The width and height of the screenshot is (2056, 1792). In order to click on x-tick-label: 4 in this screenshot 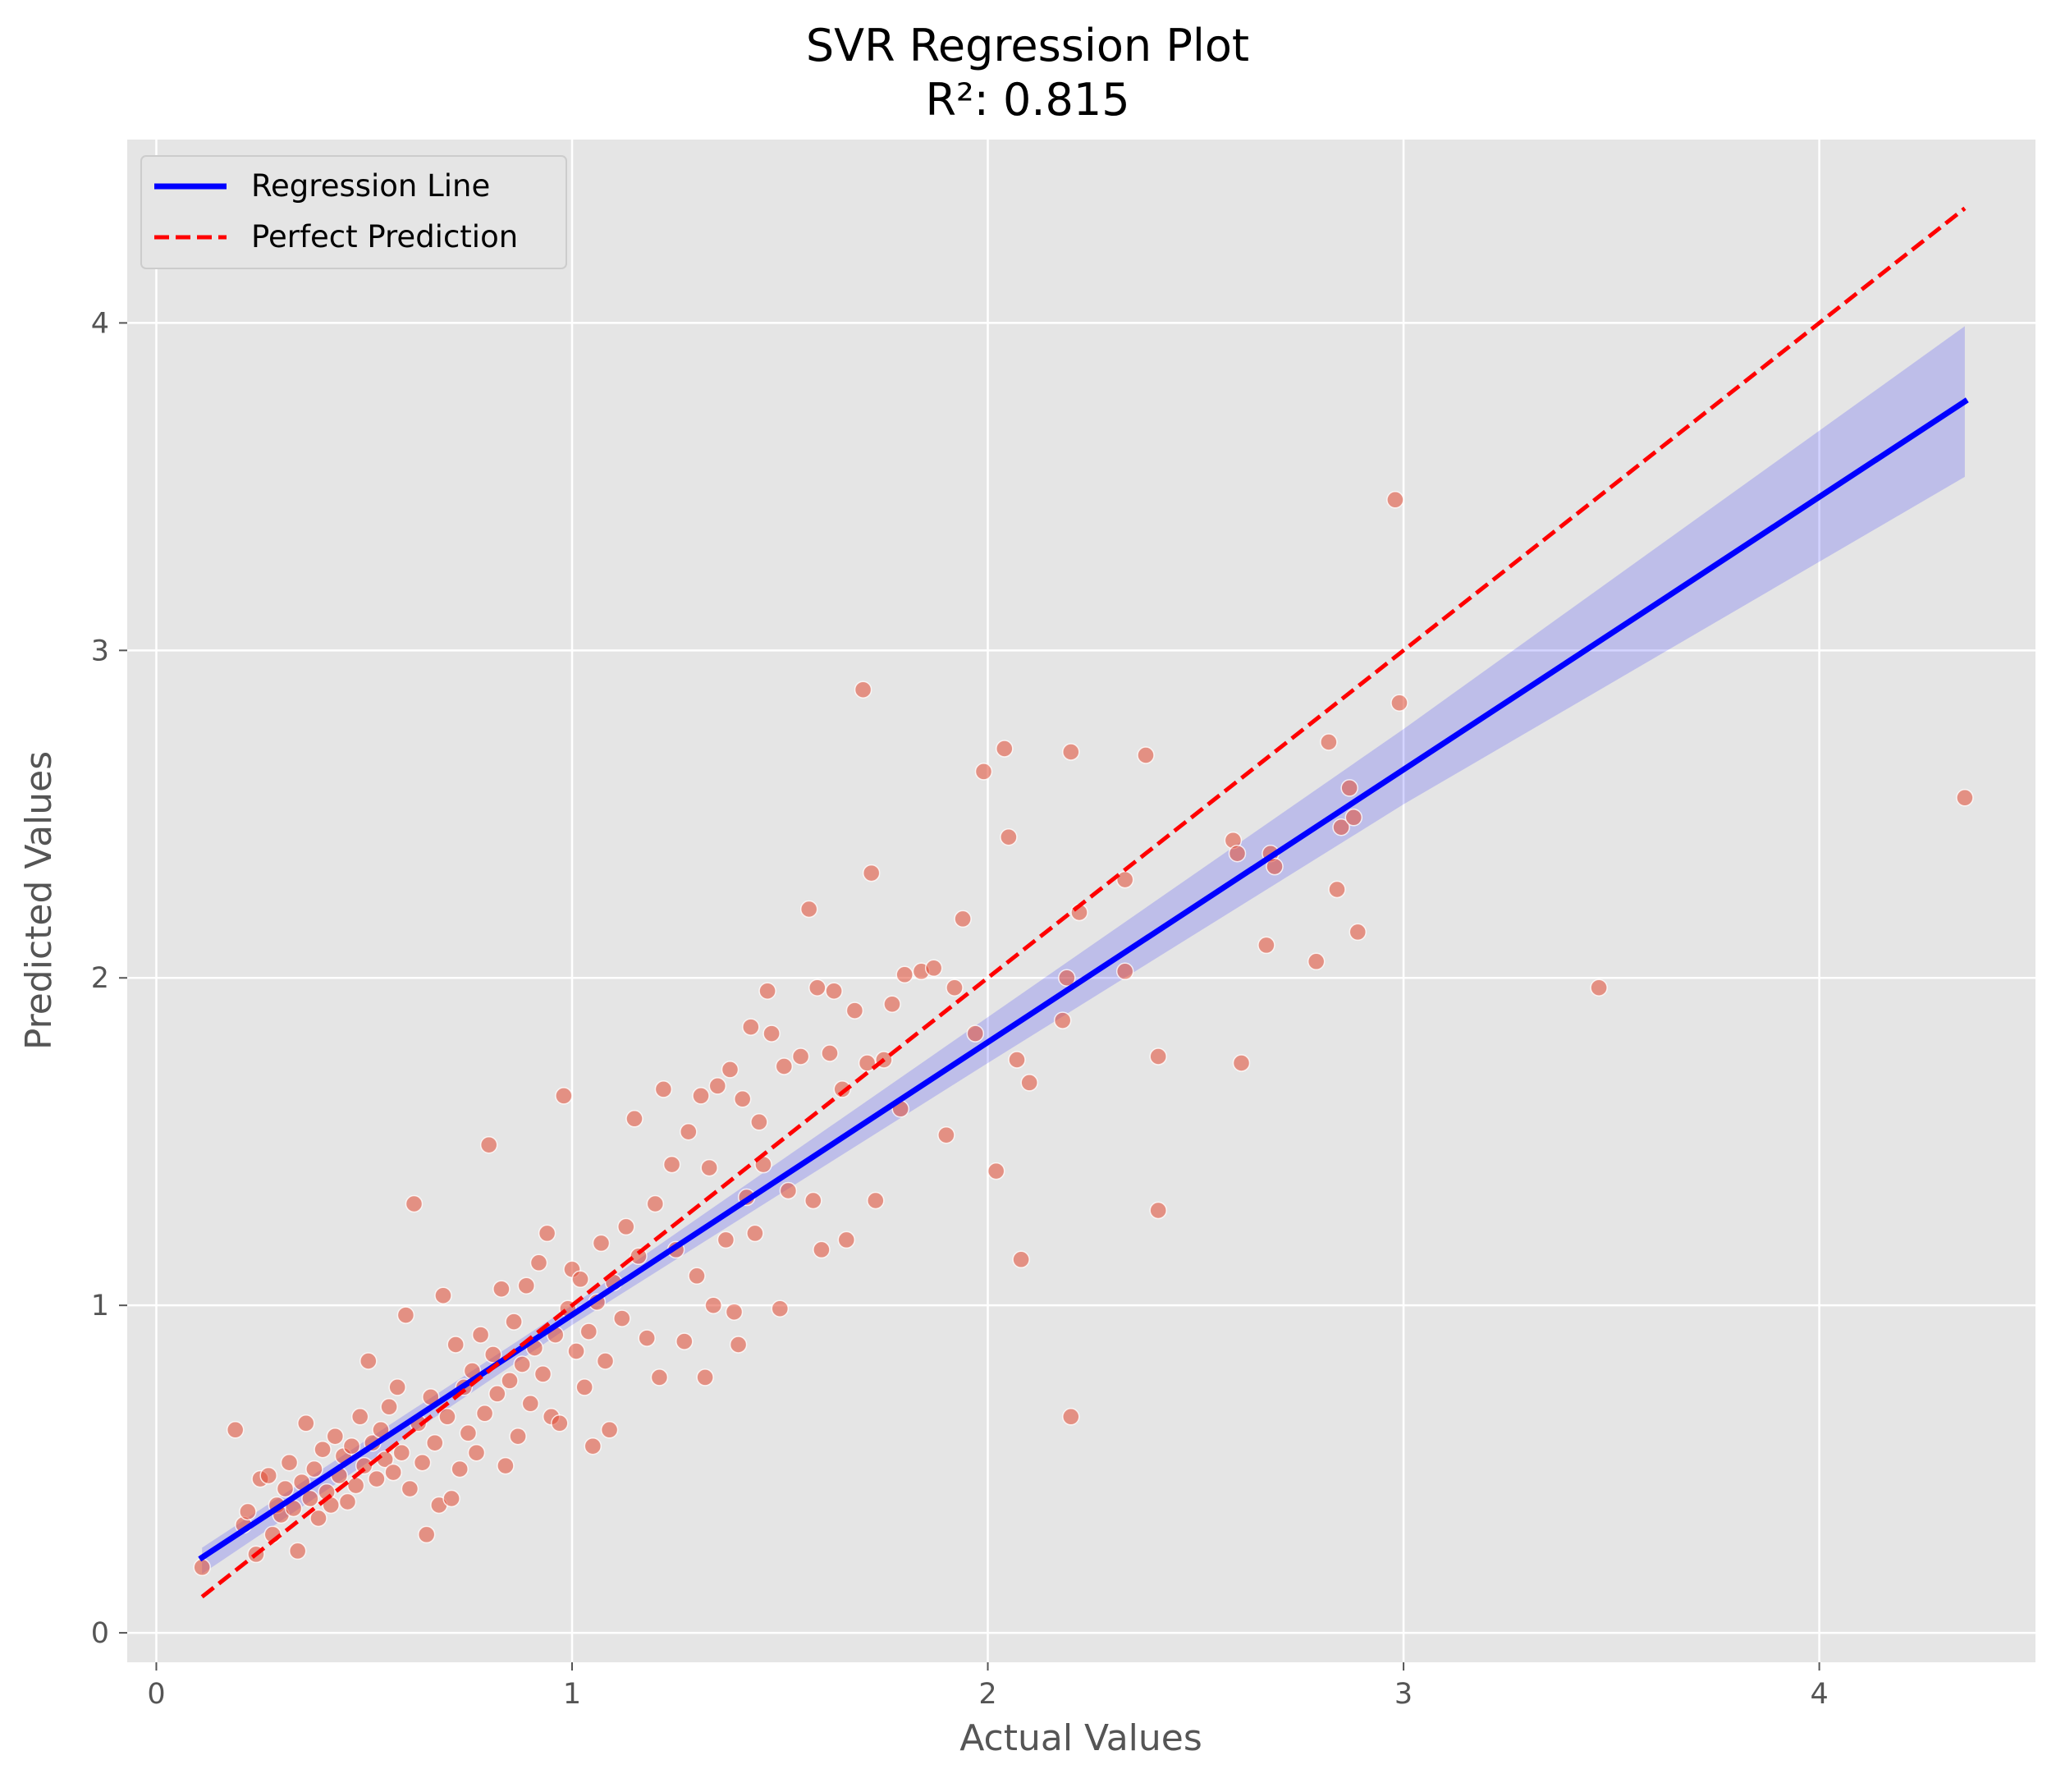, I will do `click(1819, 1694)`.